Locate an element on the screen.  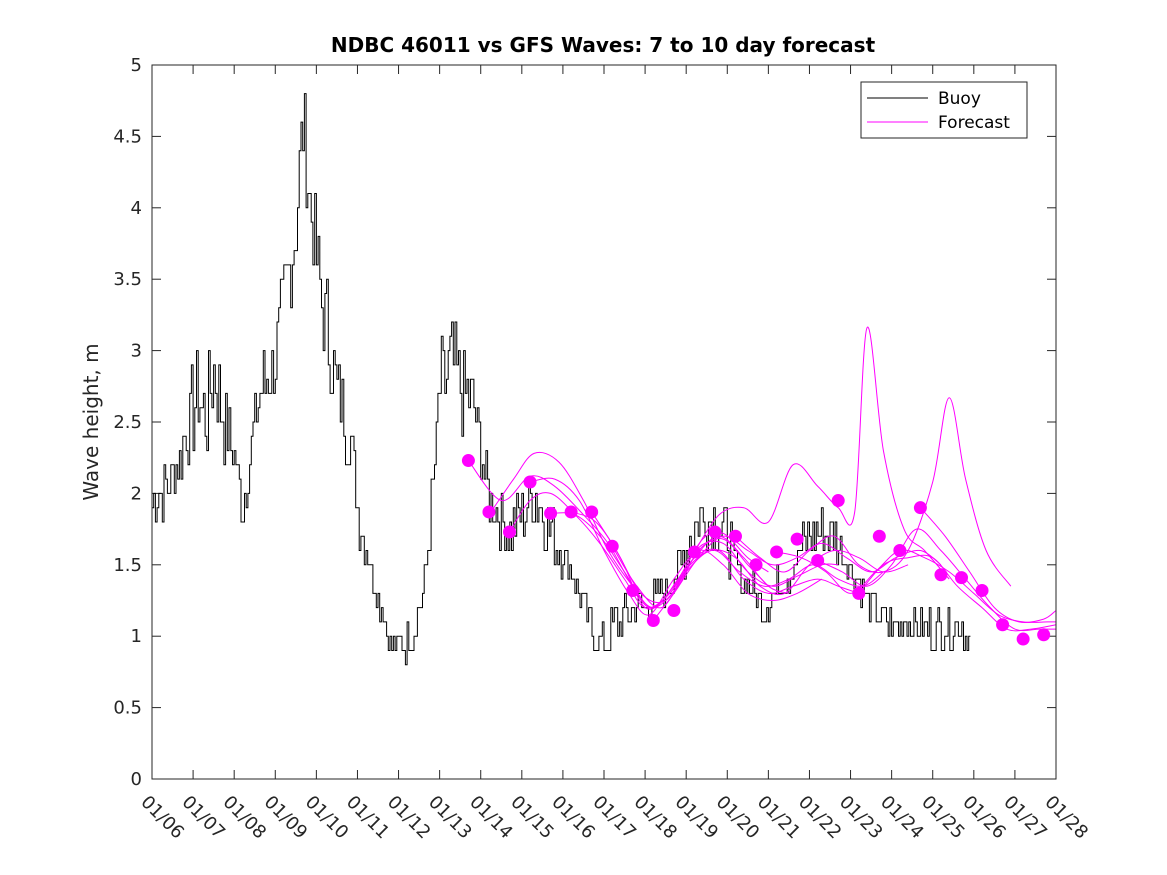
y-tick-label: 3 is located at coordinates (136, 351).